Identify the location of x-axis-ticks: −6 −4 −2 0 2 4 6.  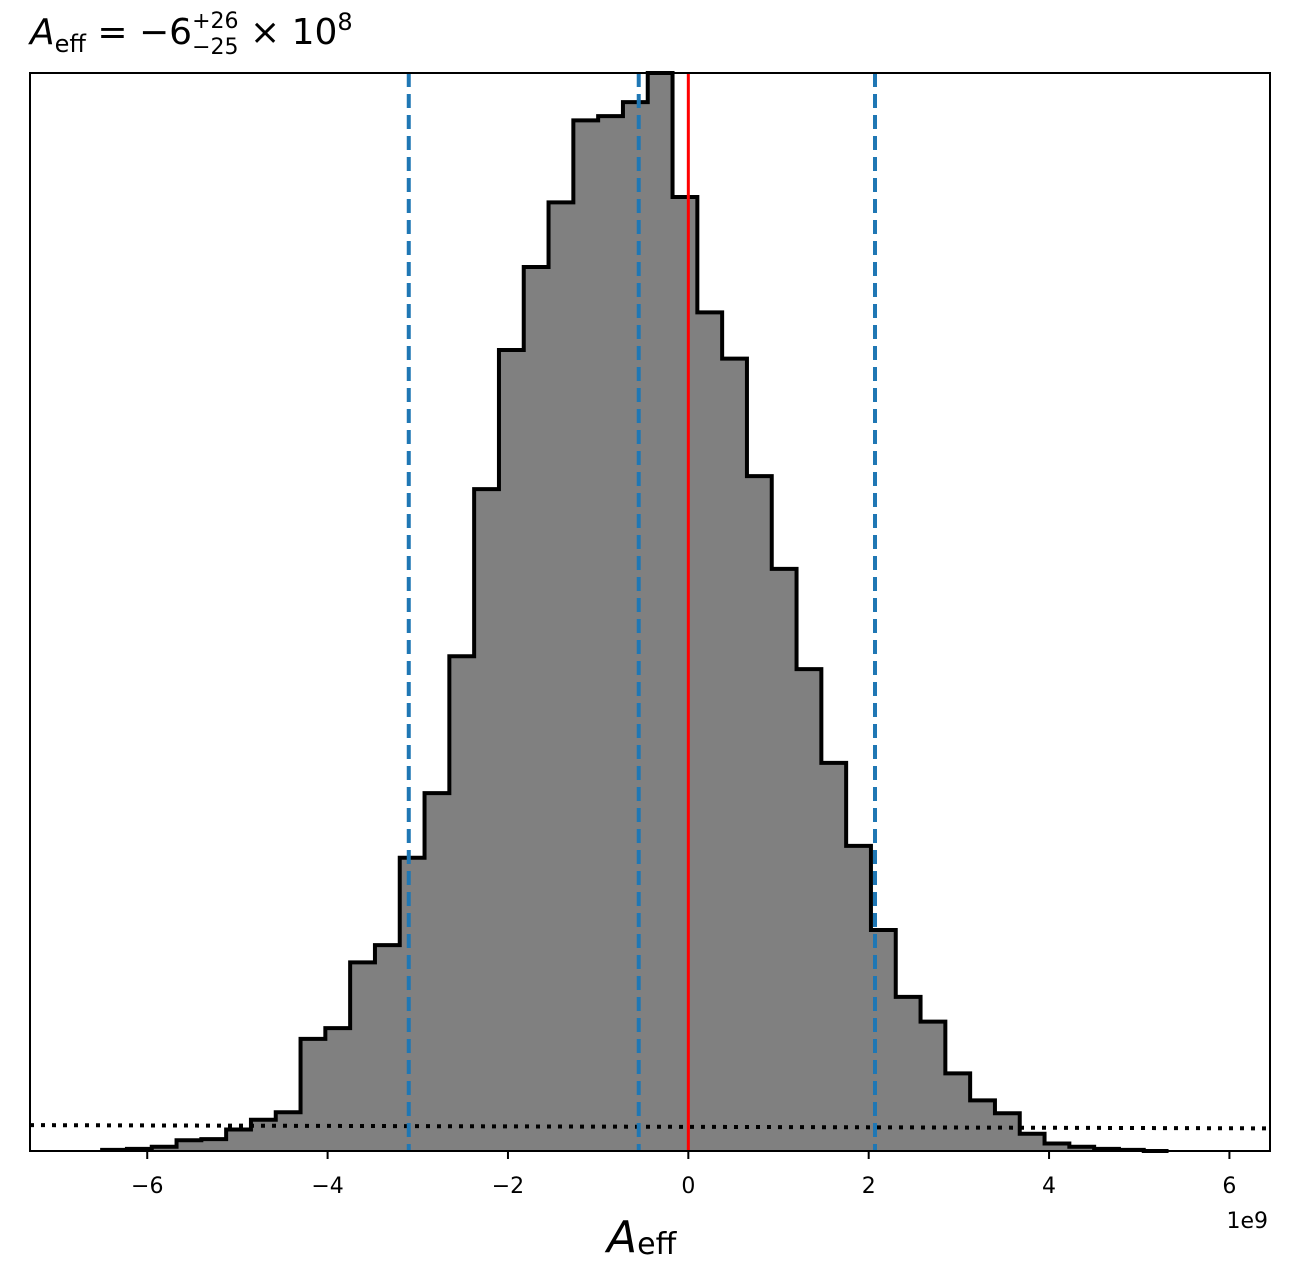
(683, 1175).